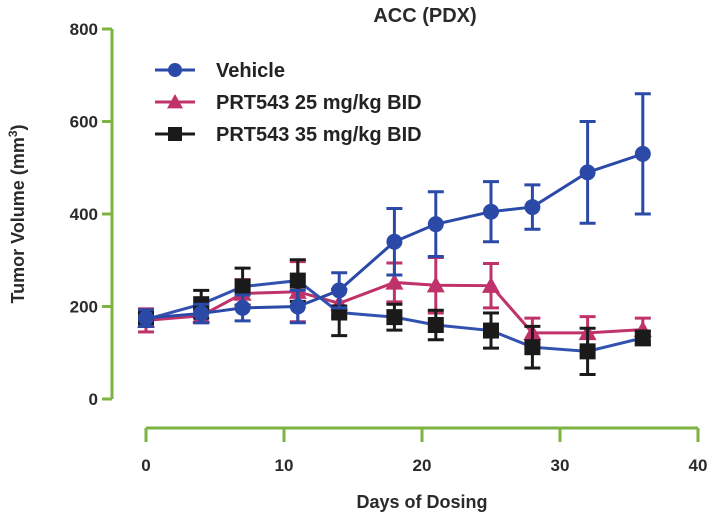  What do you see at coordinates (421, 502) in the screenshot?
I see `x-axis-label: Days of Dosing` at bounding box center [421, 502].